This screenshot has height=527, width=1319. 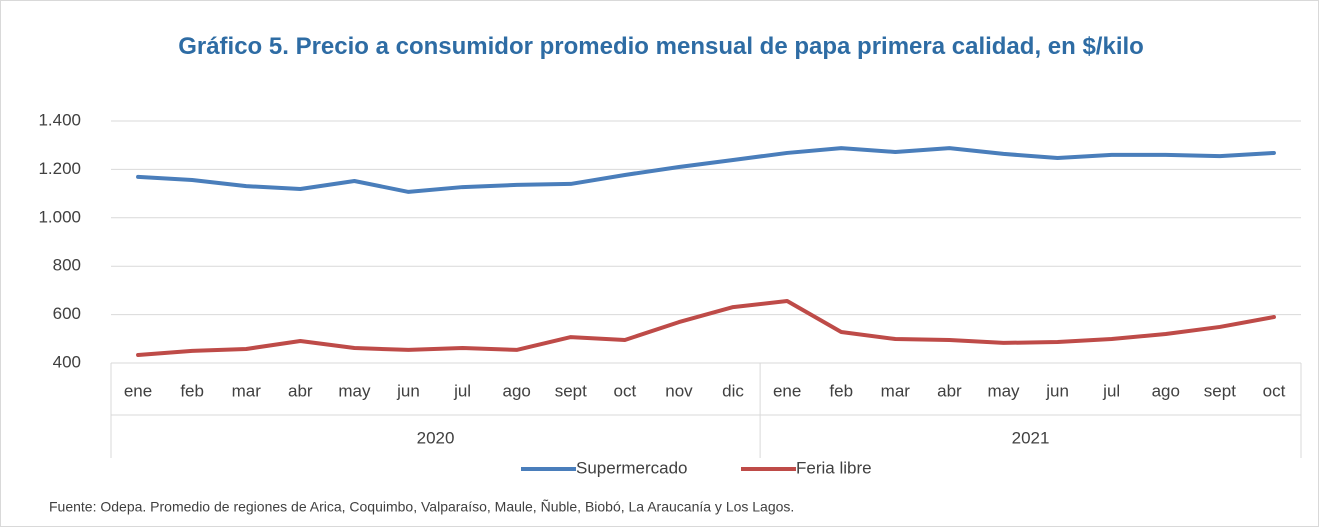 I want to click on y-tick-label: 400, so click(x=67, y=361).